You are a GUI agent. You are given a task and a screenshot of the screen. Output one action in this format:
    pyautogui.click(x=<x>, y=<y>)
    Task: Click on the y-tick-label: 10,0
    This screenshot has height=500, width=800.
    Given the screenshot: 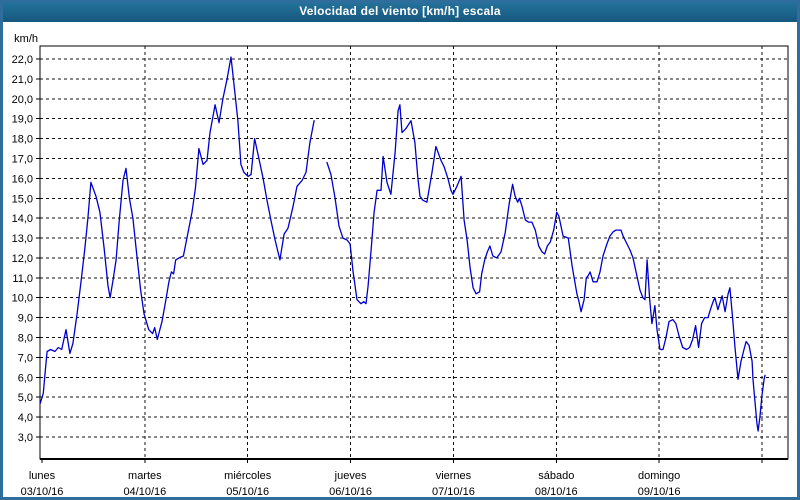 What is the action you would take?
    pyautogui.click(x=22, y=299)
    